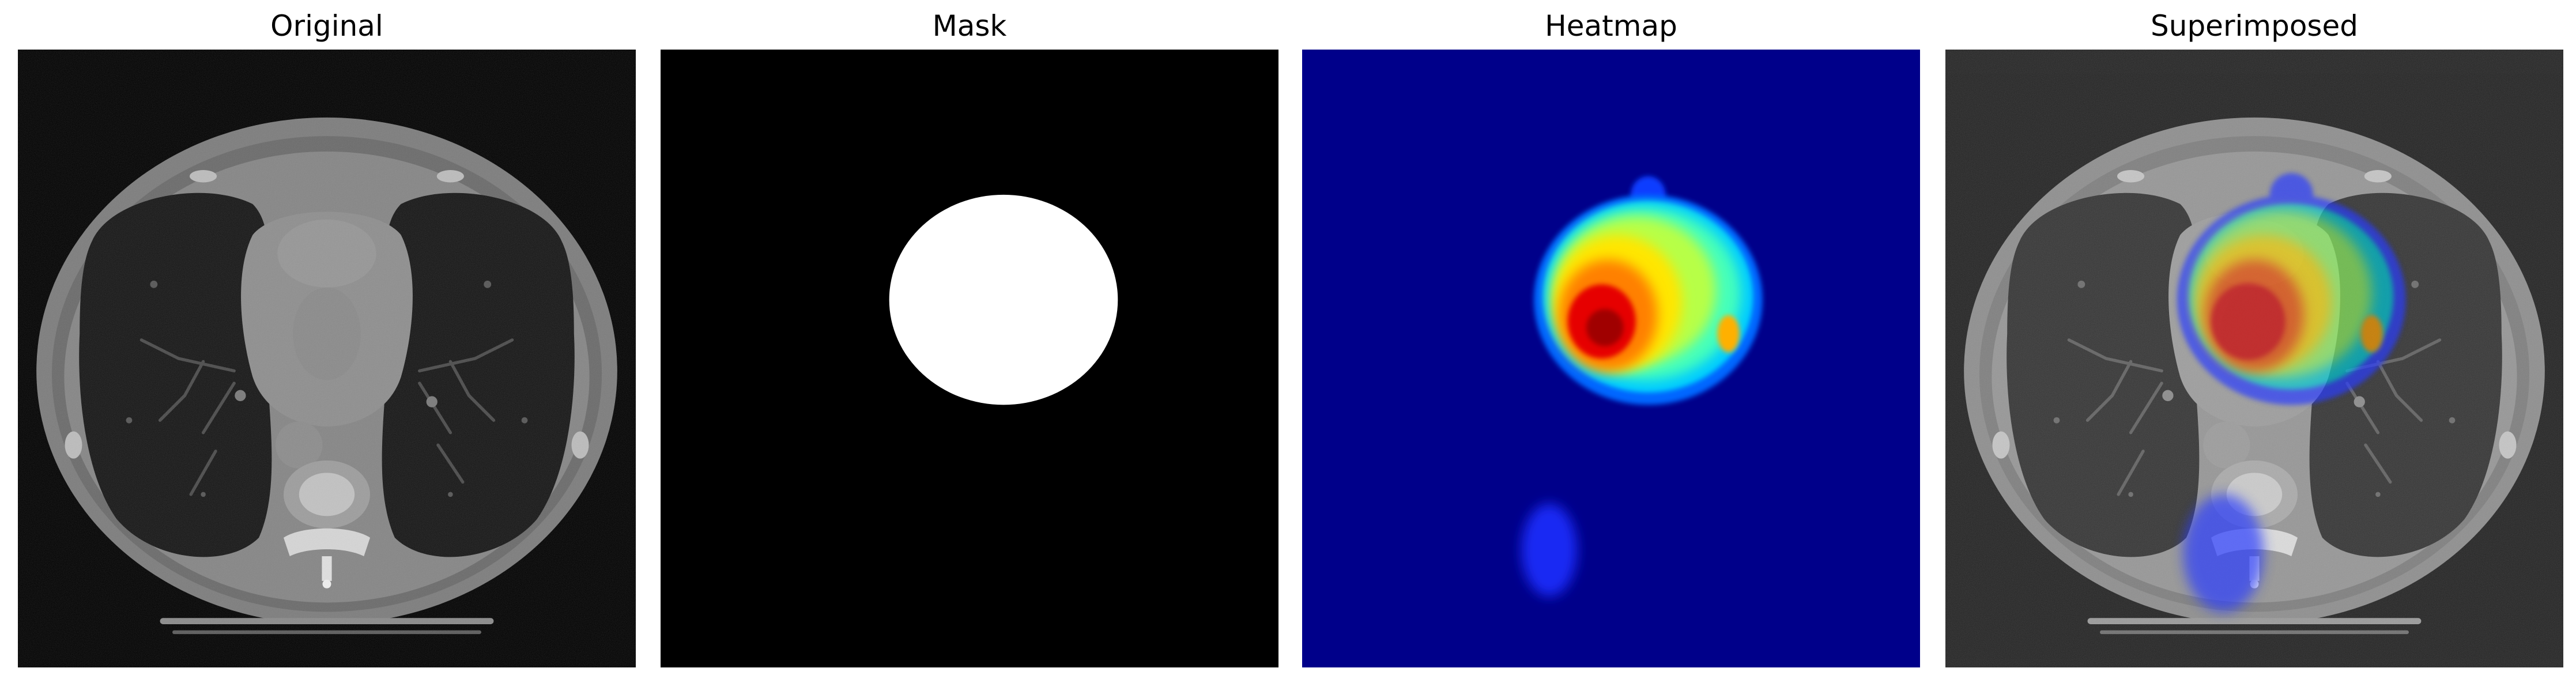  What do you see at coordinates (2254, 26) in the screenshot?
I see `panel-title: Superimposed` at bounding box center [2254, 26].